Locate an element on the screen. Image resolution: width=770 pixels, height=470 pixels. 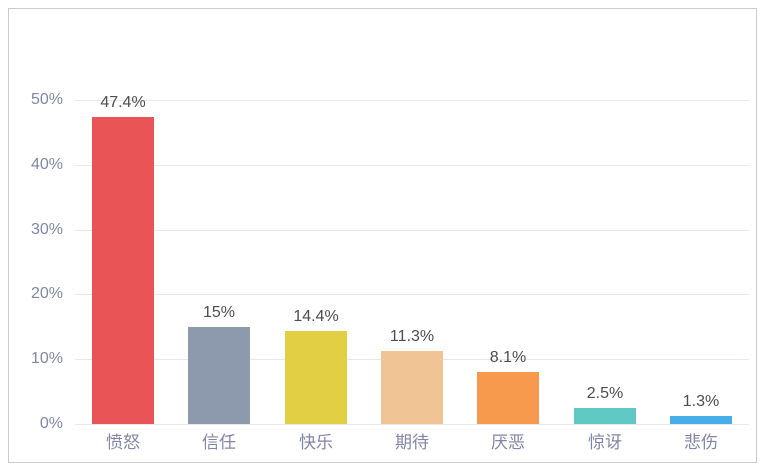
x-axis-category-label: 期待 is located at coordinates (412, 442).